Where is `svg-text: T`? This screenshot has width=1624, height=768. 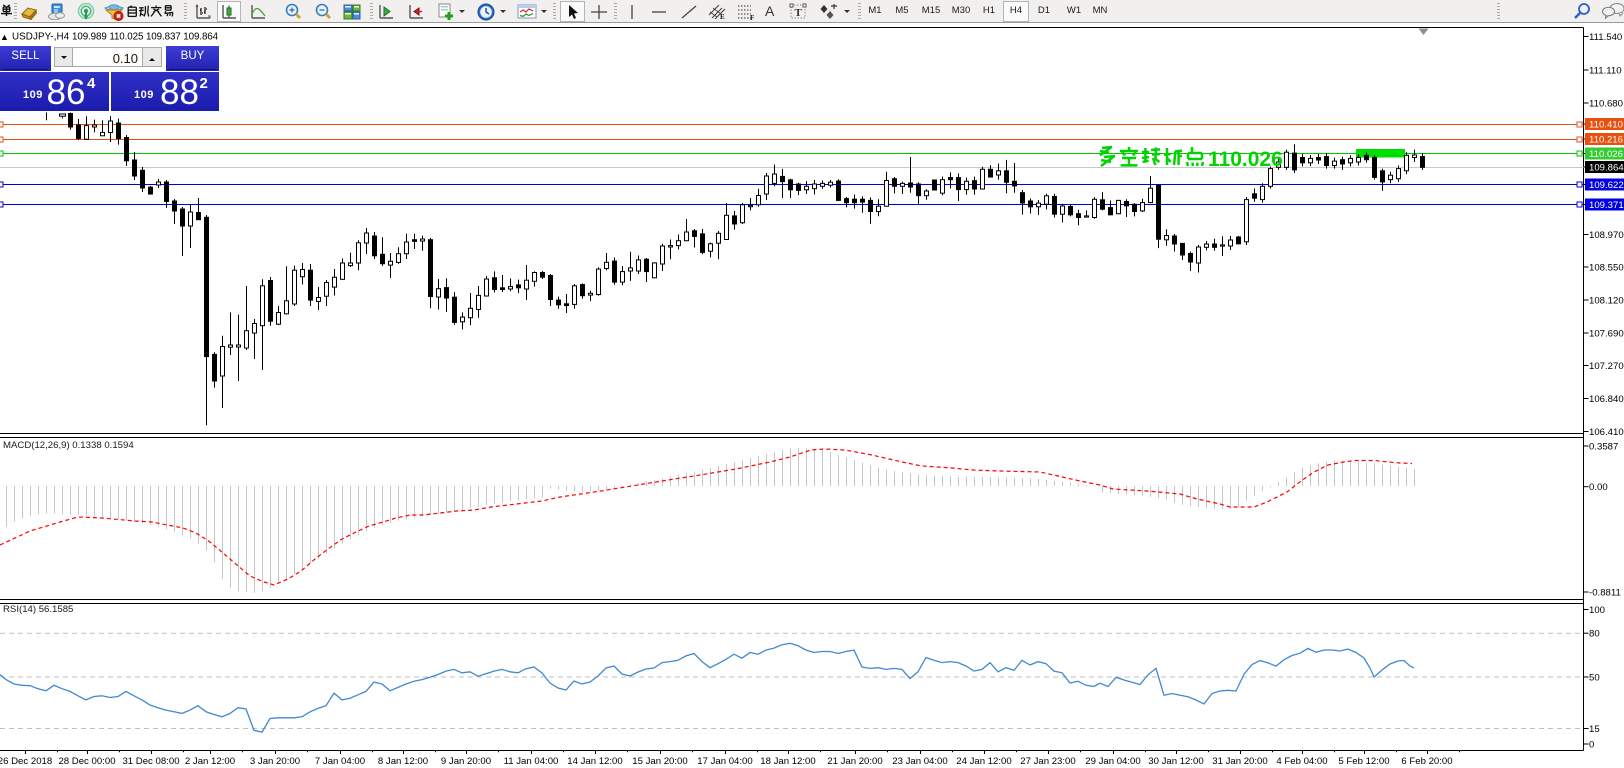 svg-text: T is located at coordinates (799, 13).